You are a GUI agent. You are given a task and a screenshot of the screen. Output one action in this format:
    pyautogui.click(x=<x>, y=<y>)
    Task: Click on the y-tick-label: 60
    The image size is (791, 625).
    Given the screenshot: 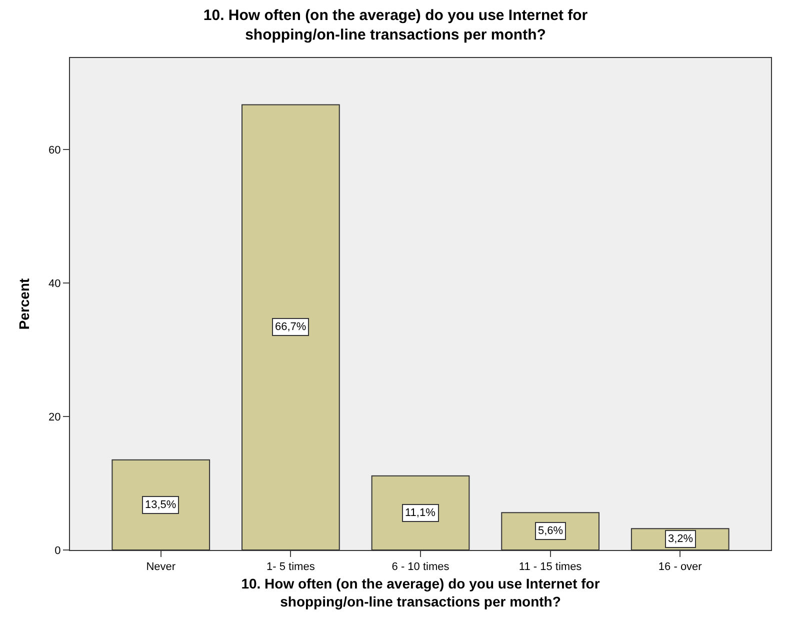 What is the action you would take?
    pyautogui.click(x=54, y=150)
    